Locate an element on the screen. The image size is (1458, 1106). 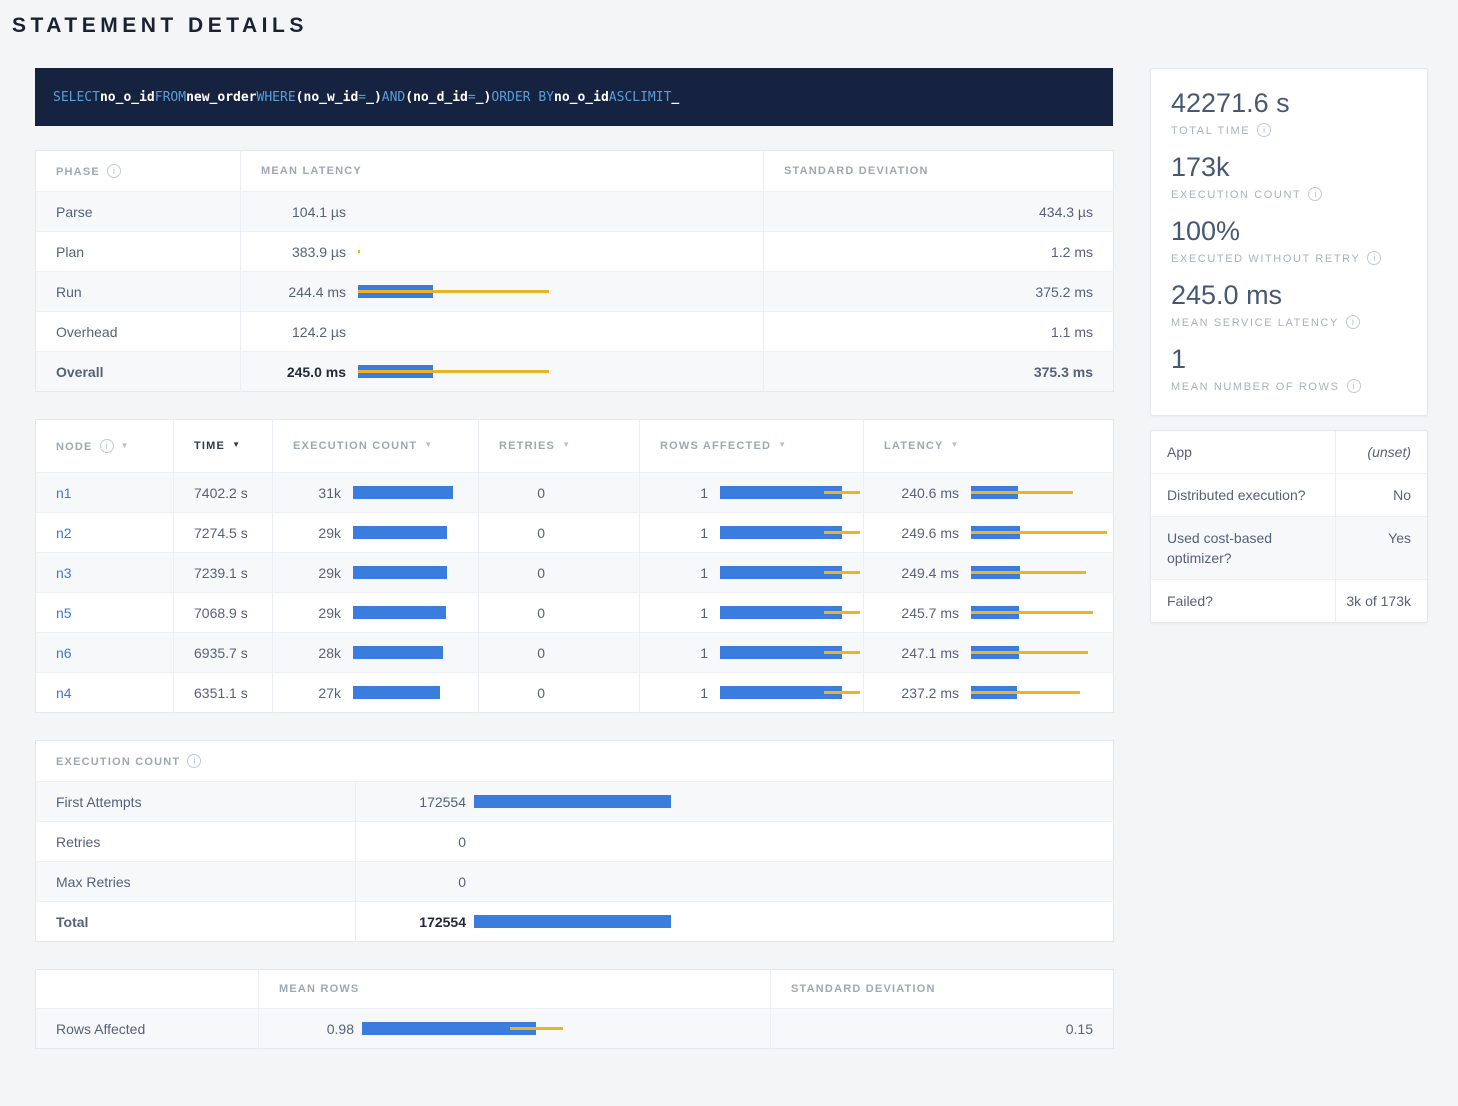
time-column-header: TIME ▼ is located at coordinates (223, 446).